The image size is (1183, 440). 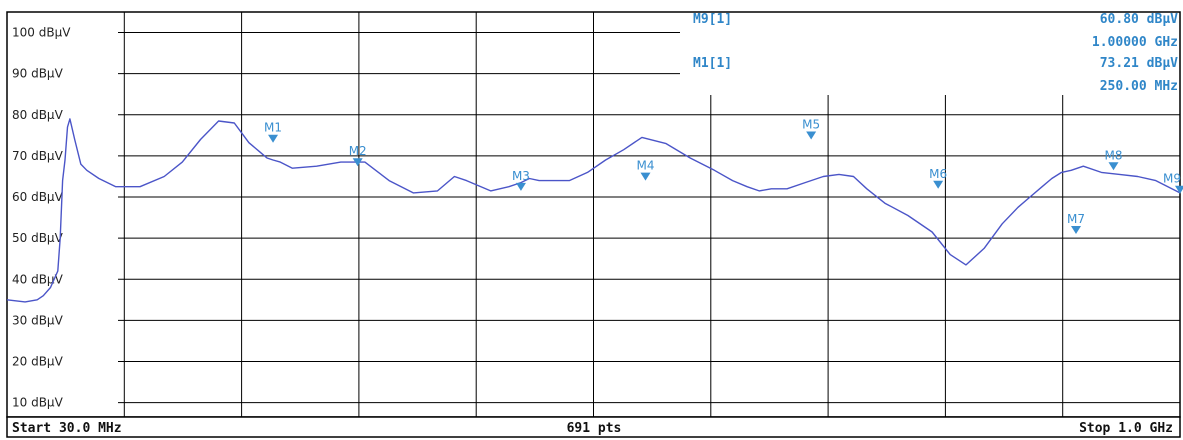 What do you see at coordinates (273, 128) in the screenshot?
I see `marker-label: M1` at bounding box center [273, 128].